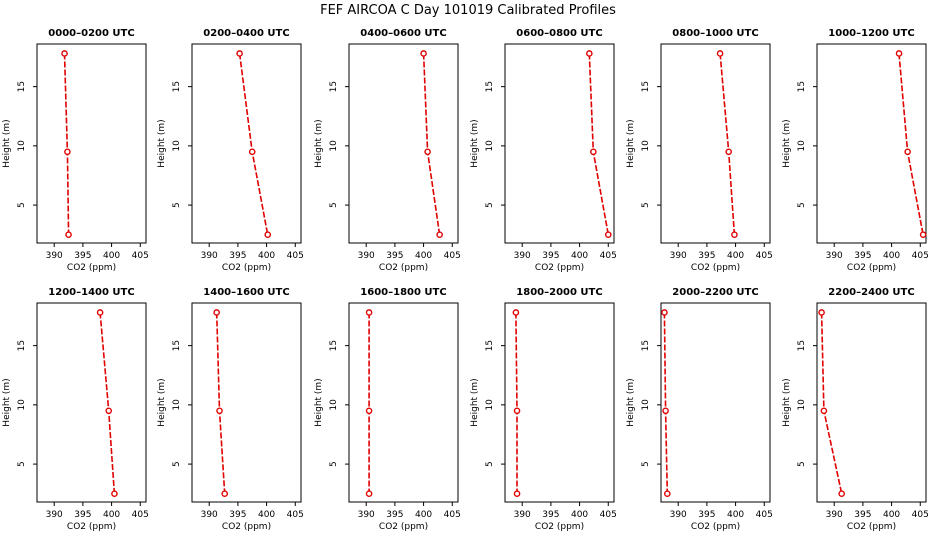  I want to click on panel-title: 1200–1400 UTC, so click(91, 292).